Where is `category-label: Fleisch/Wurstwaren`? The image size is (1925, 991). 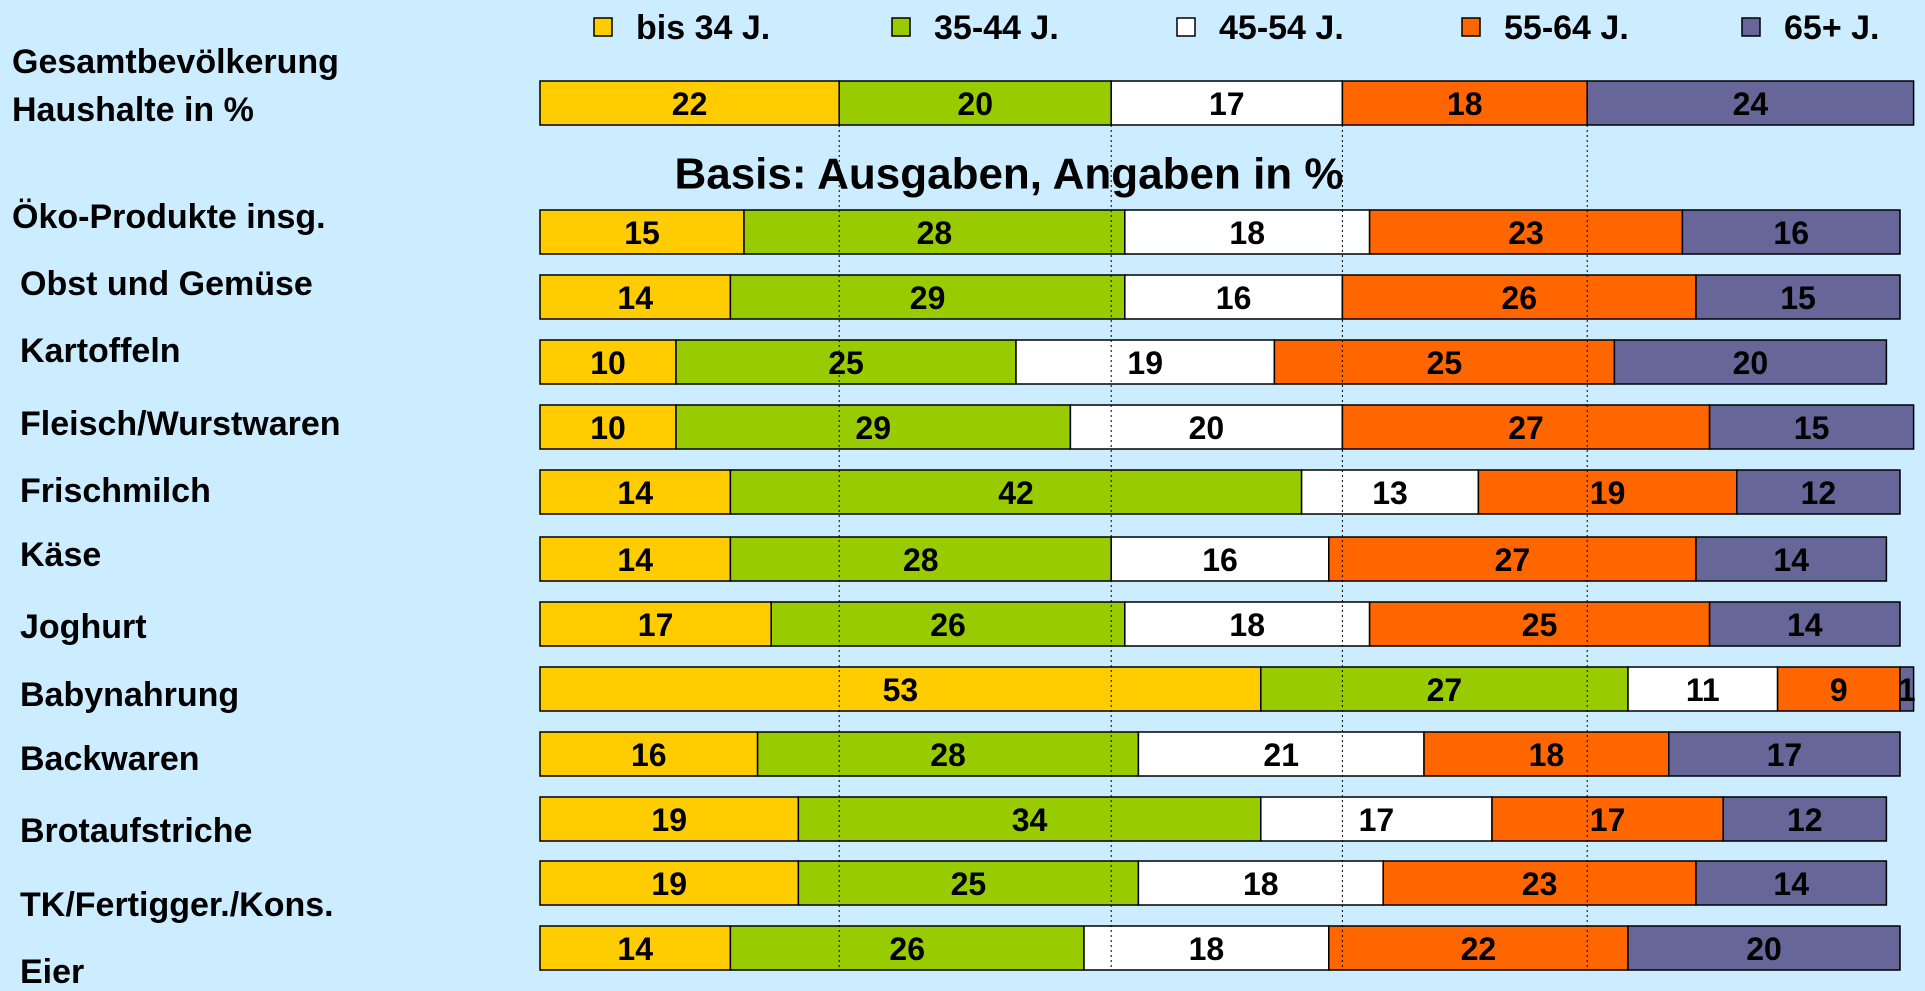 category-label: Fleisch/Wurstwaren is located at coordinates (180, 424).